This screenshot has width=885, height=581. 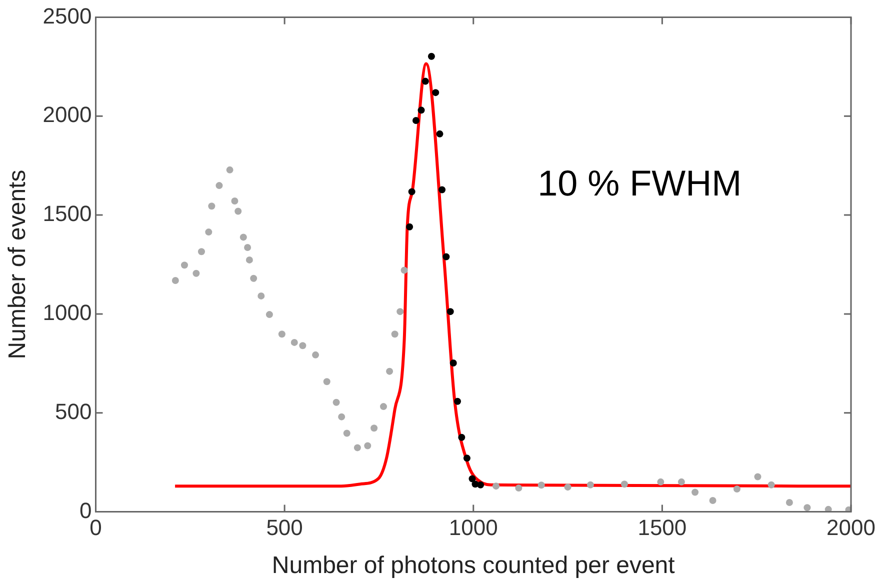 What do you see at coordinates (18, 265) in the screenshot?
I see `y-axis-title: Number of events` at bounding box center [18, 265].